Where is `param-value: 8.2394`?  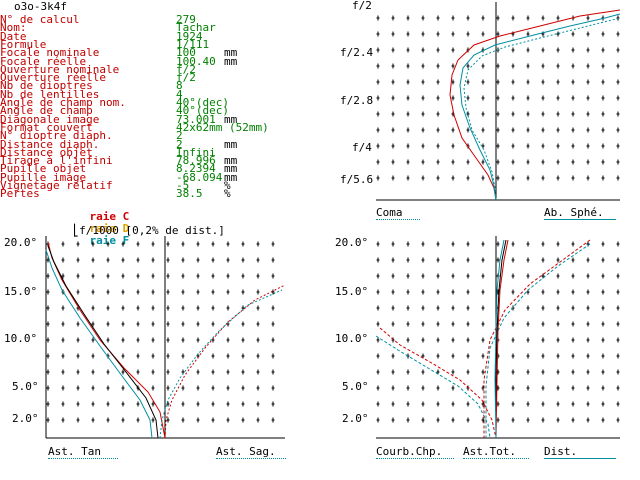
param-value: 8.2394 is located at coordinates (196, 169).